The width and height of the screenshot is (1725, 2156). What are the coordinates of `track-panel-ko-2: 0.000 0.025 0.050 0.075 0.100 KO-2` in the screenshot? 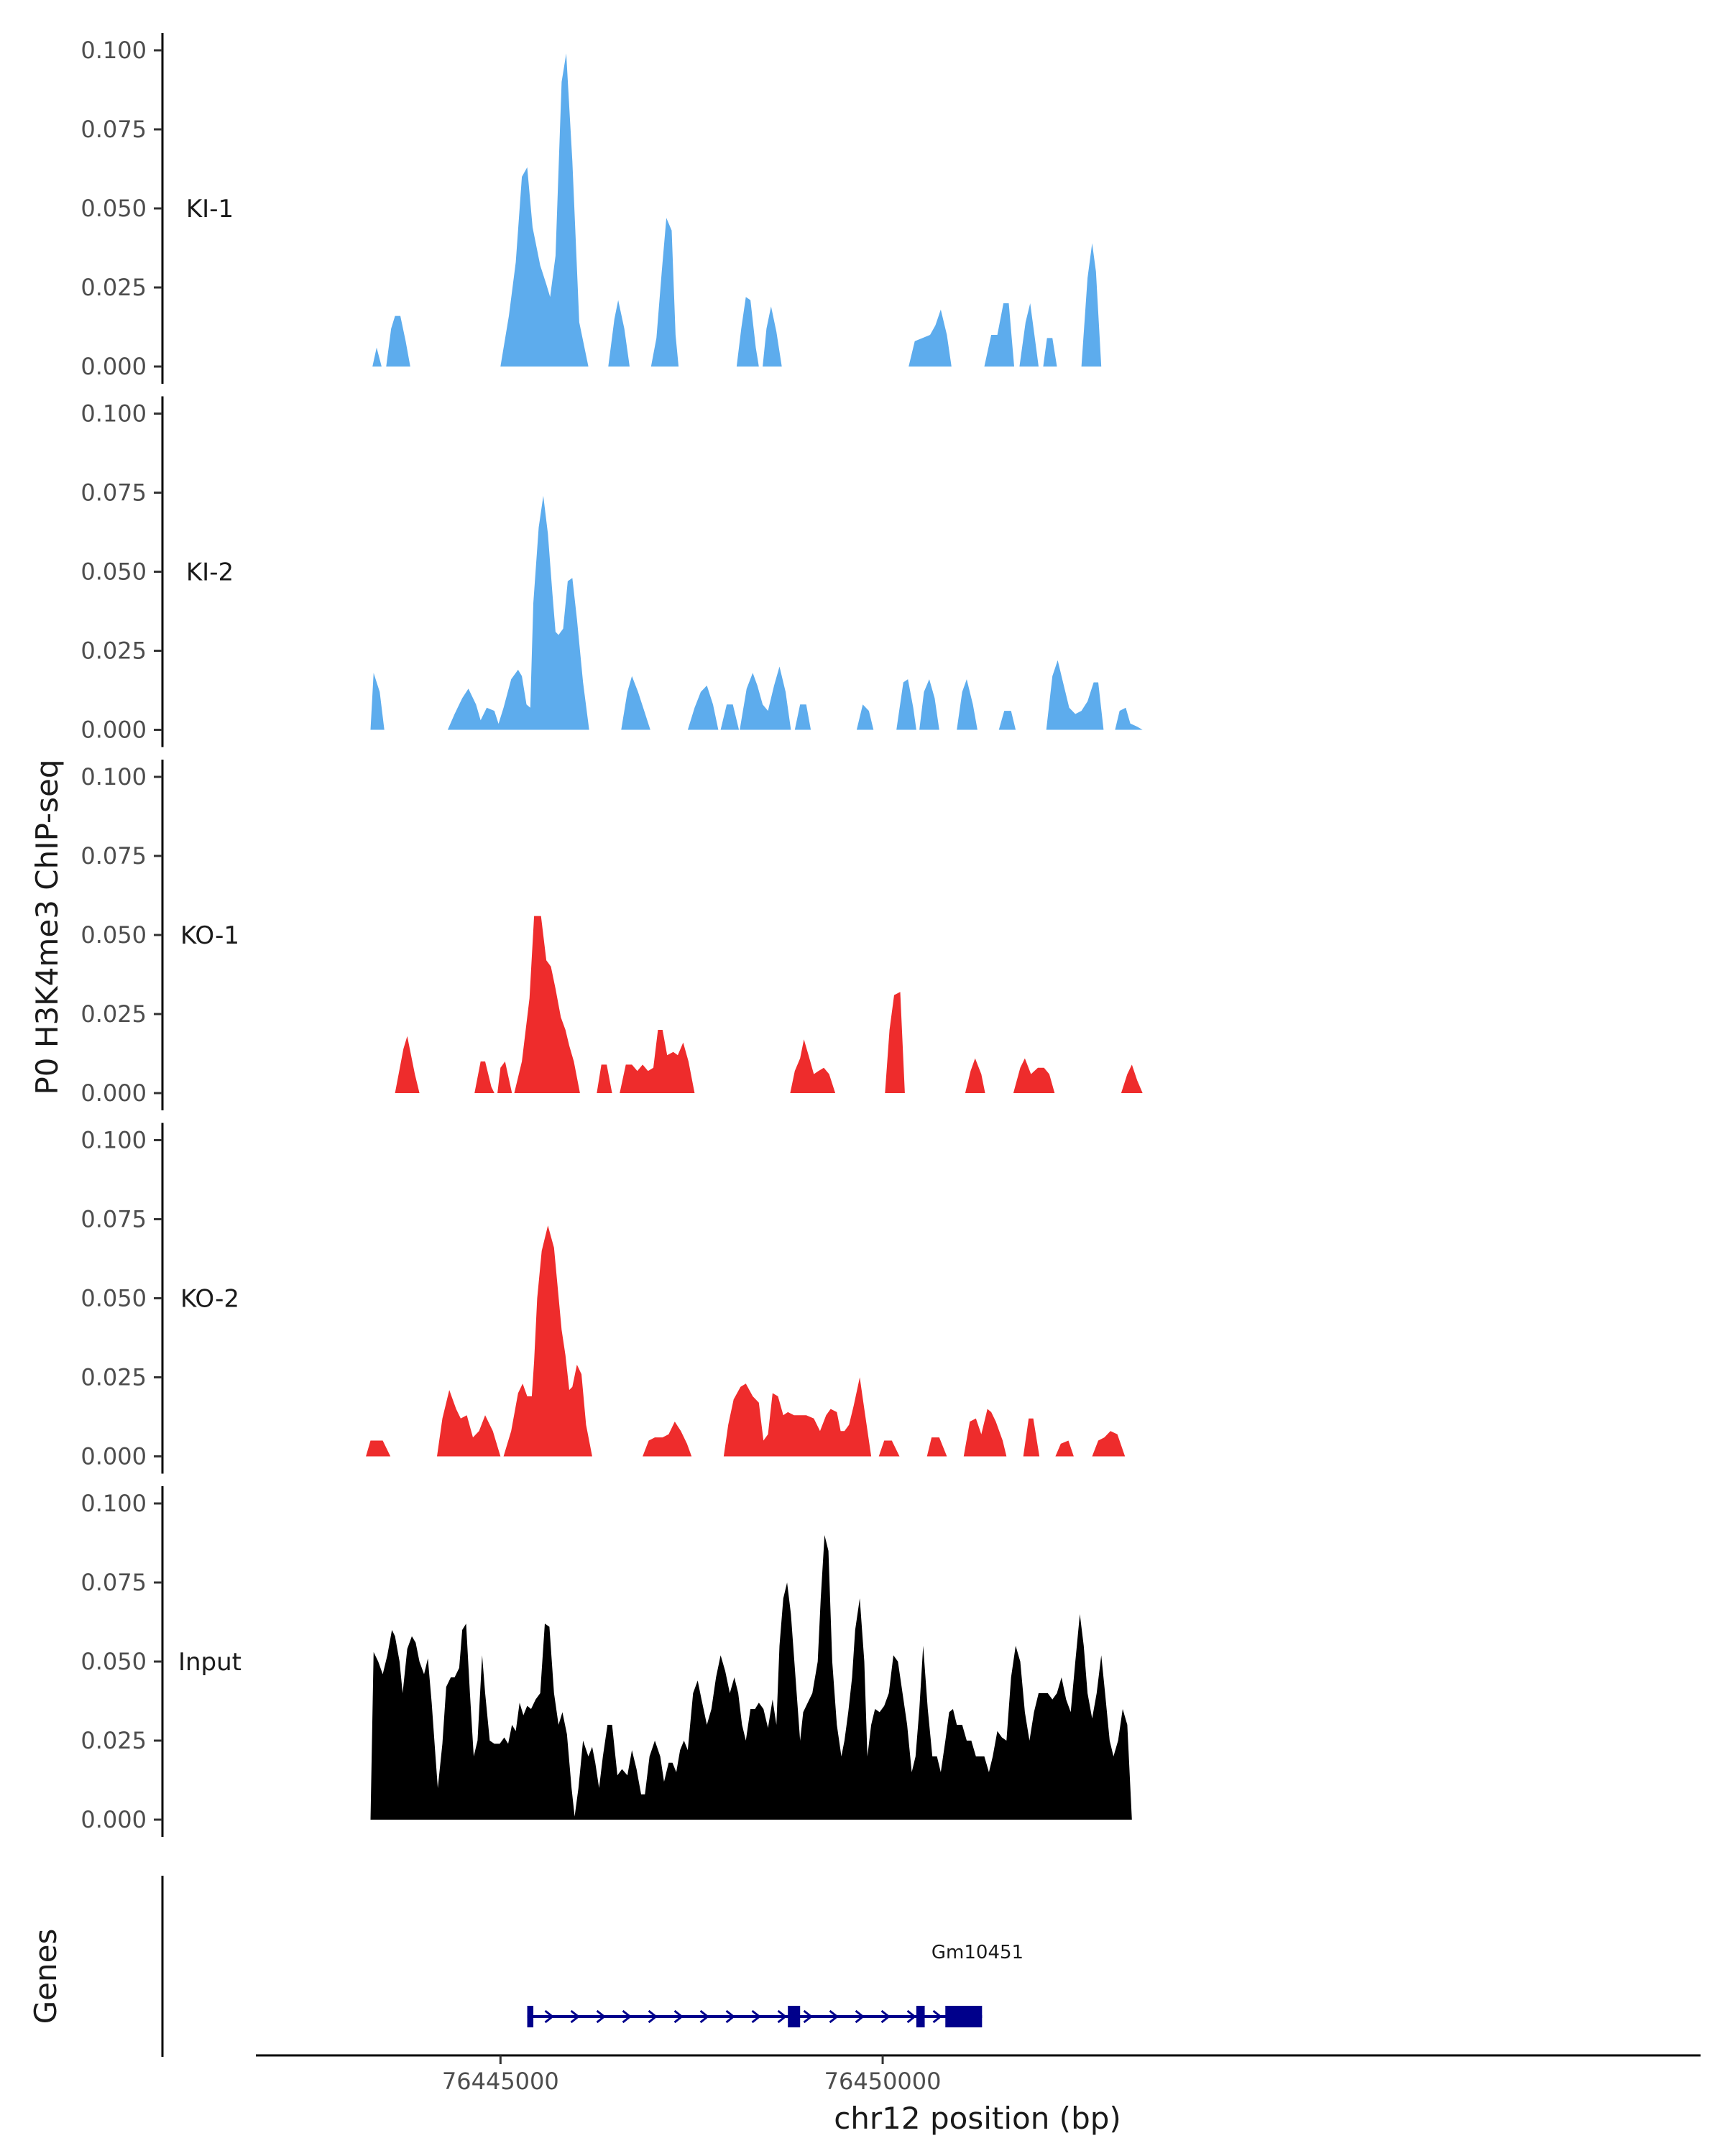 It's located at (603, 1299).